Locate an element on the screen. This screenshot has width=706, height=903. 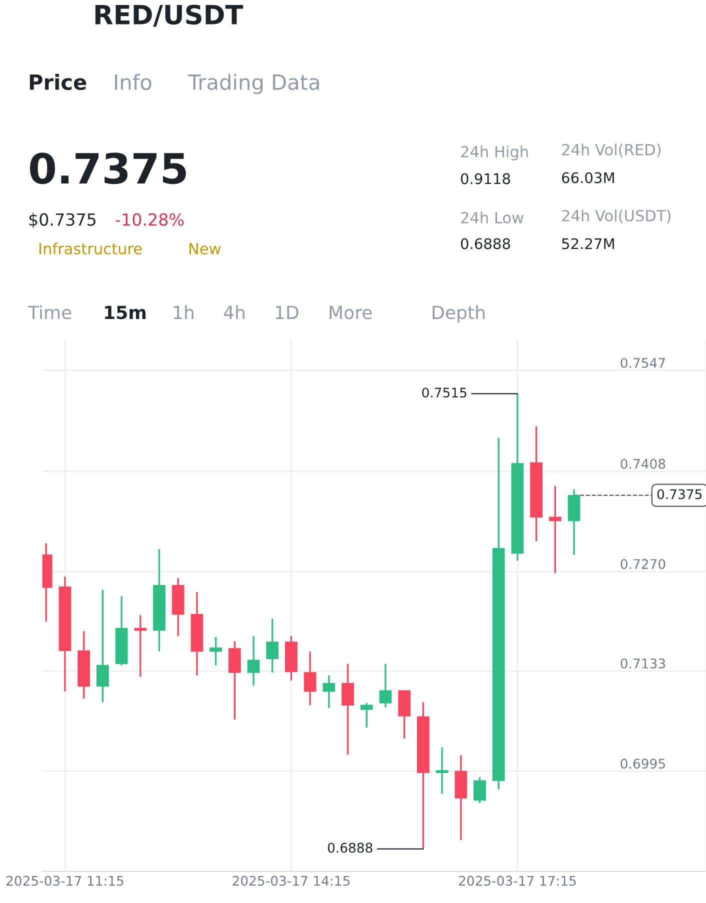
x-tick-label: 2025-03-17 17:15 is located at coordinates (517, 881).